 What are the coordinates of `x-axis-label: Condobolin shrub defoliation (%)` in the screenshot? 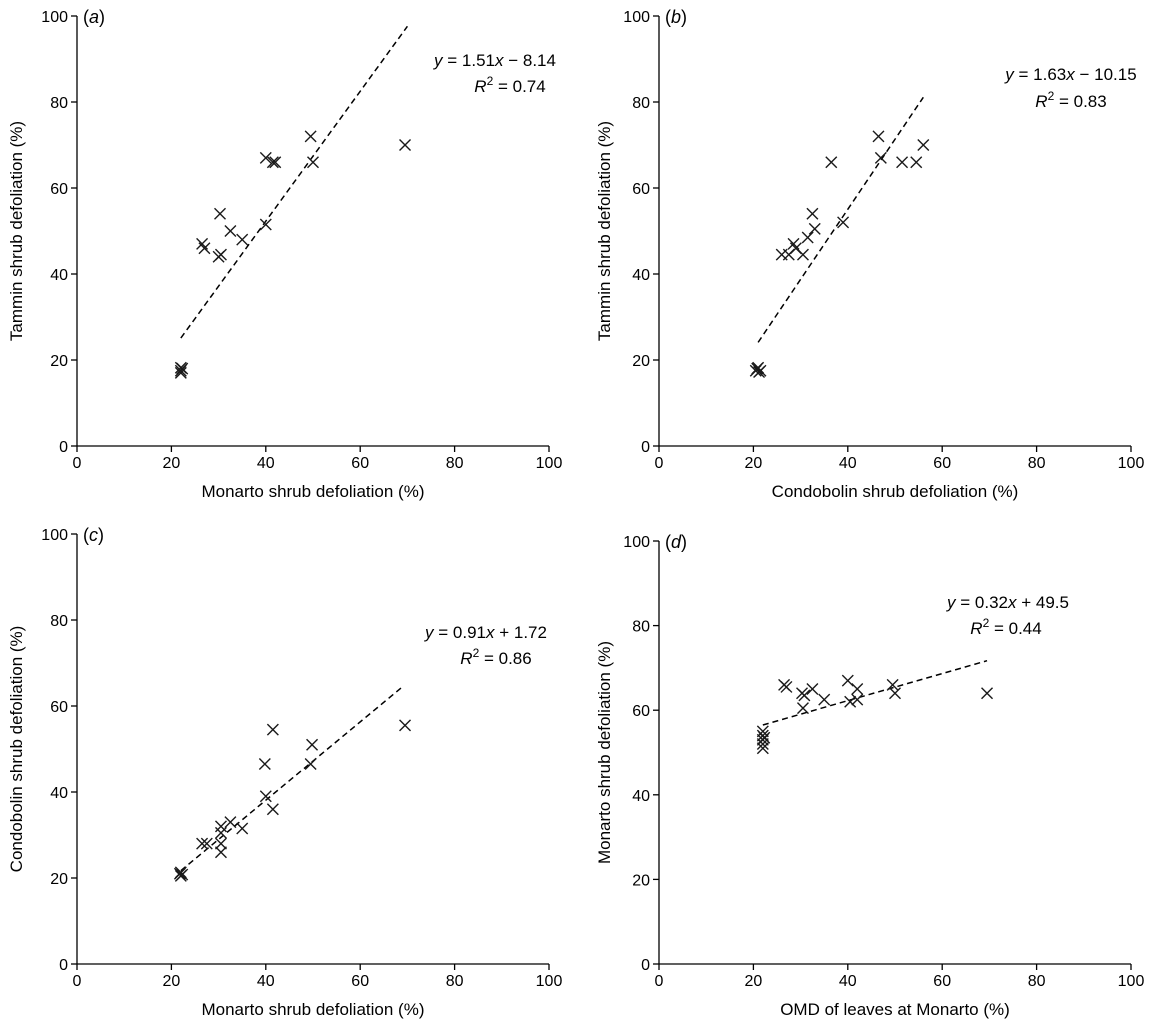 It's located at (895, 491).